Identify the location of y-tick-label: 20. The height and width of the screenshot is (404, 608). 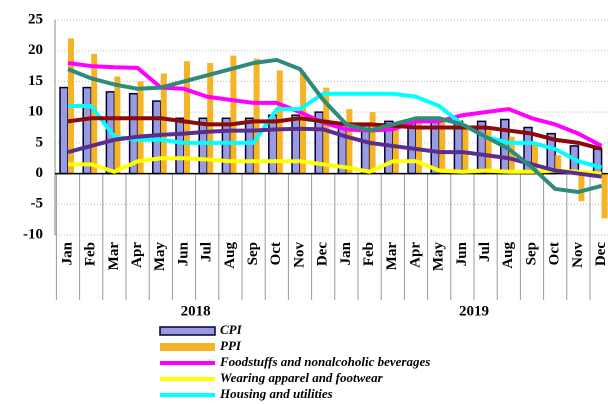
(35, 50).